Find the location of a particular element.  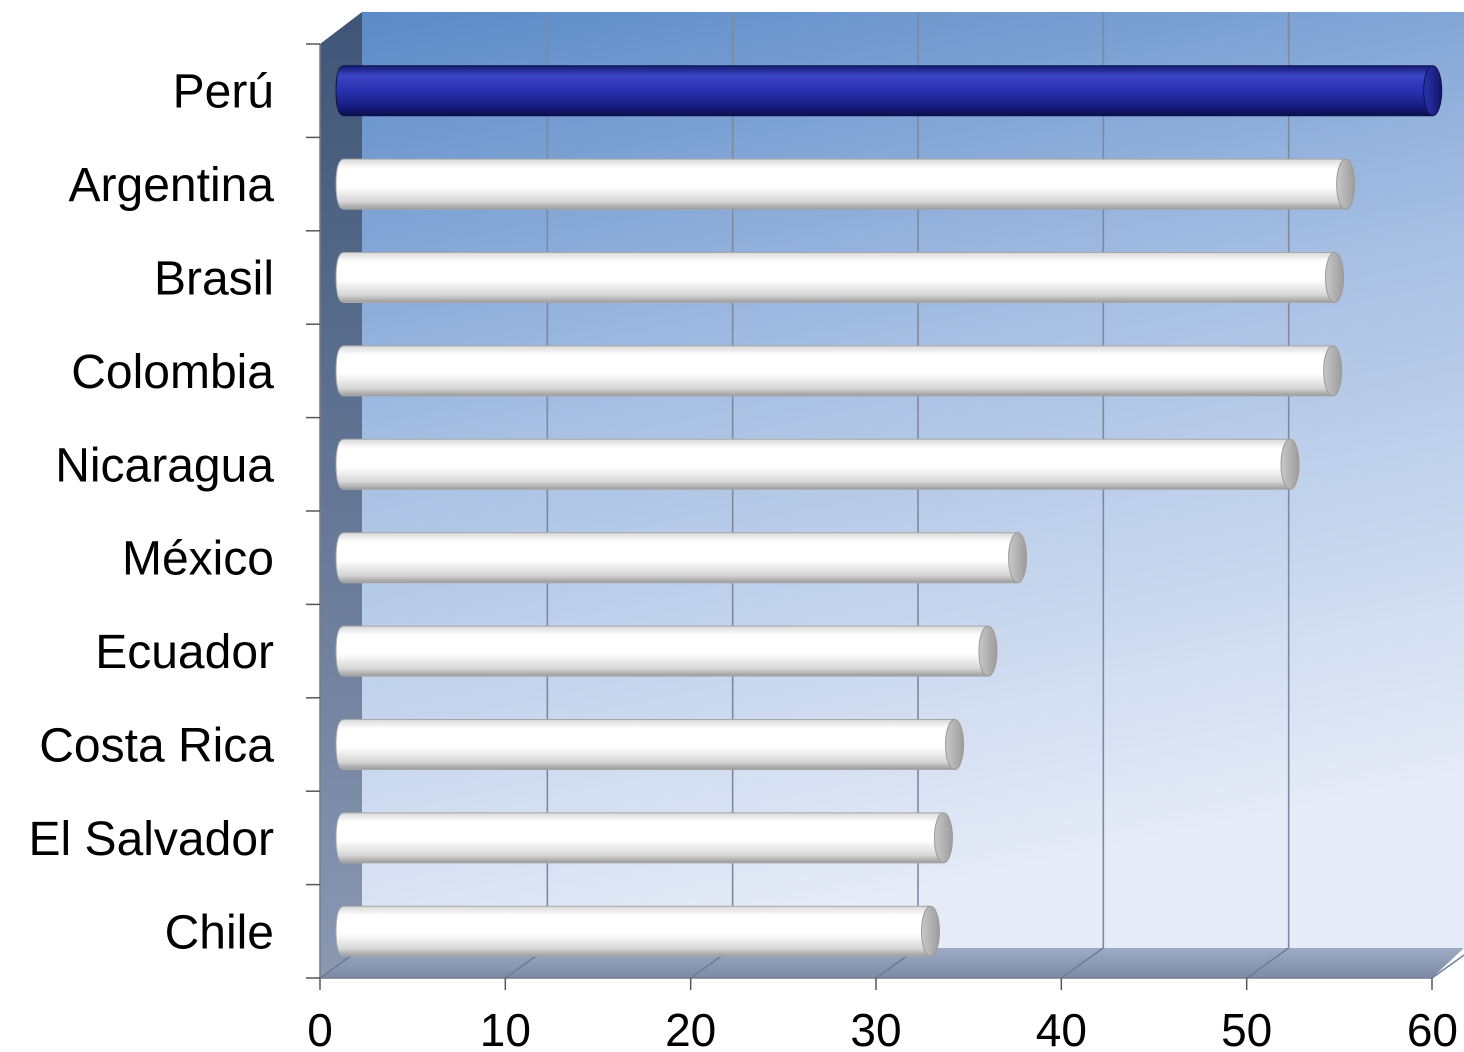

x-tick-label: 30 is located at coordinates (875, 1028).